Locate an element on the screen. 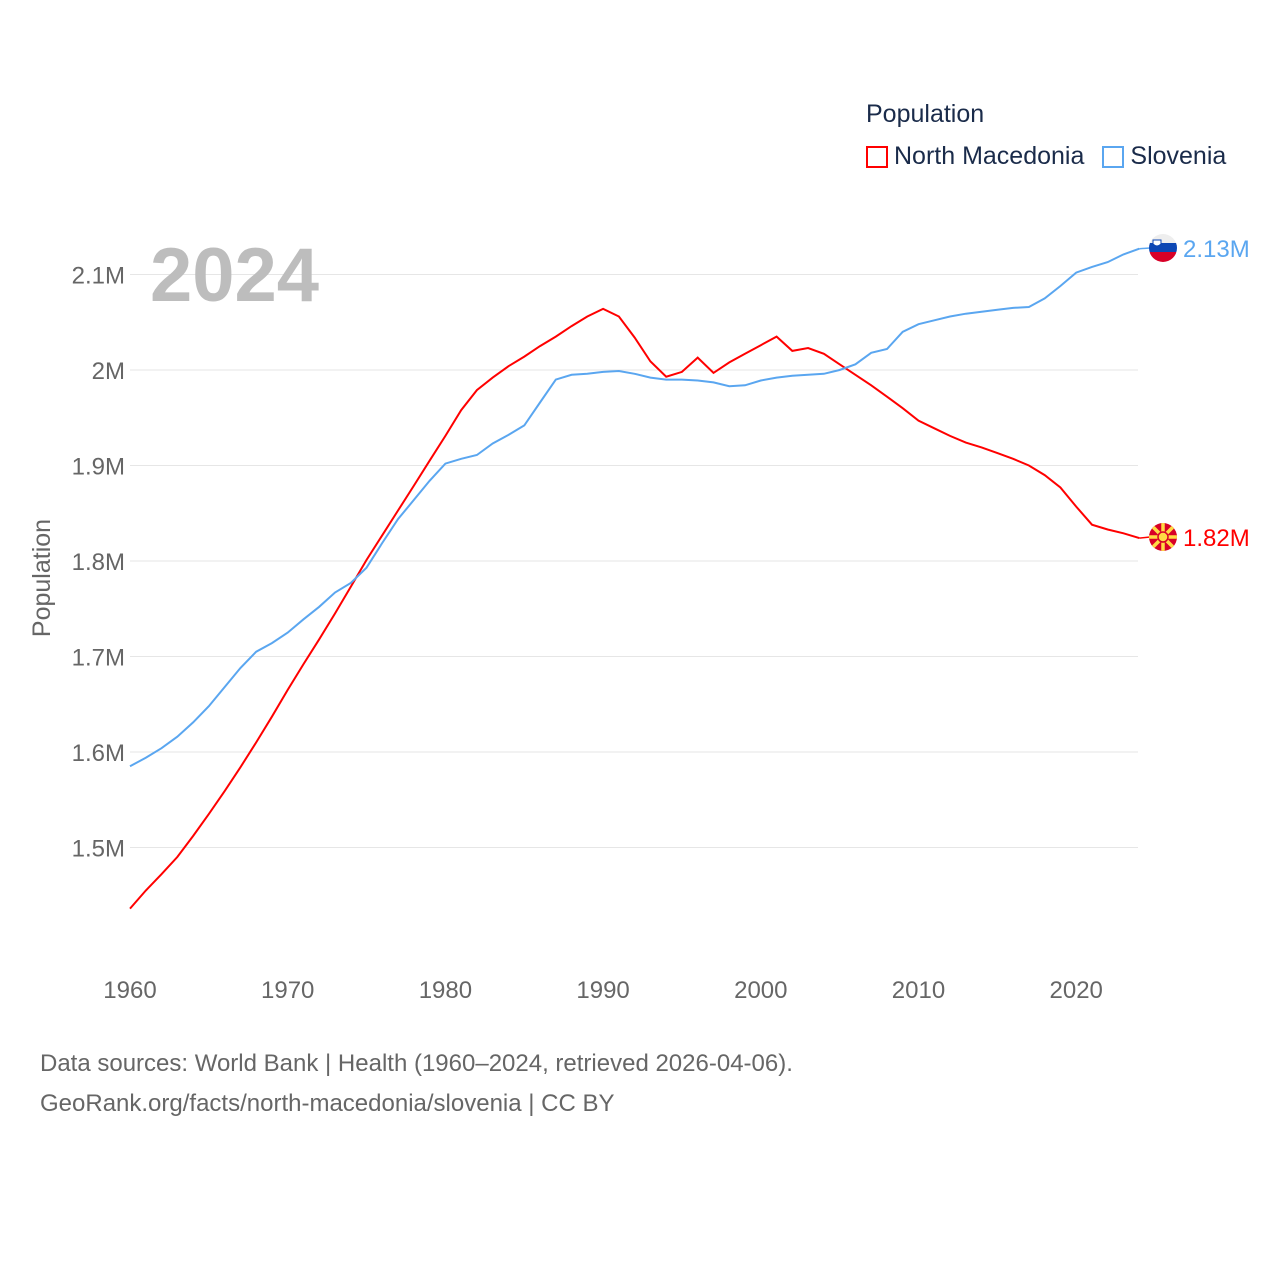 Image resolution: width=1280 pixels, height=1280 pixels. current-year-label: 2024 is located at coordinates (235, 275).